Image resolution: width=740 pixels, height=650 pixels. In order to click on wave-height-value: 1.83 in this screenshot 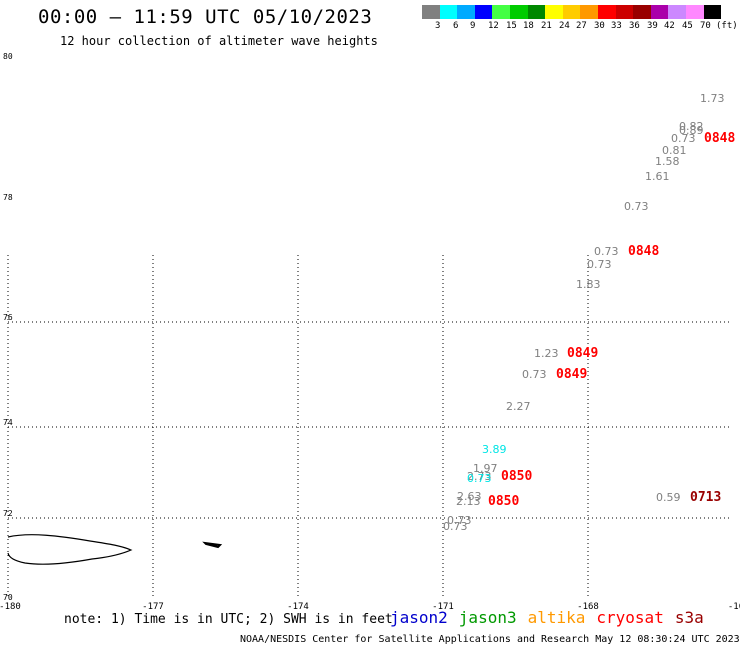, I will do `click(588, 284)`.